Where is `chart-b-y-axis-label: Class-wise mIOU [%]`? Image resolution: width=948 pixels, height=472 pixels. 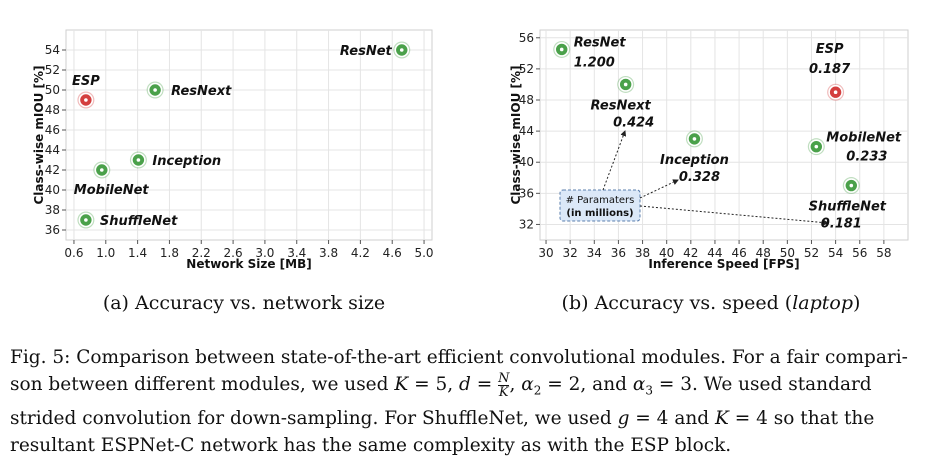
chart-b-y-axis-label: Class-wise mIOU [%] is located at coordinates (516, 134).